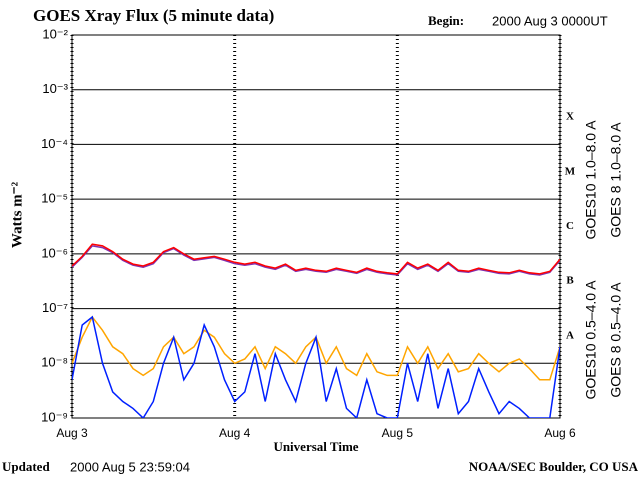 This screenshot has height=480, width=640. What do you see at coordinates (560, 433) in the screenshot?
I see `x-tick-label: Aug 6` at bounding box center [560, 433].